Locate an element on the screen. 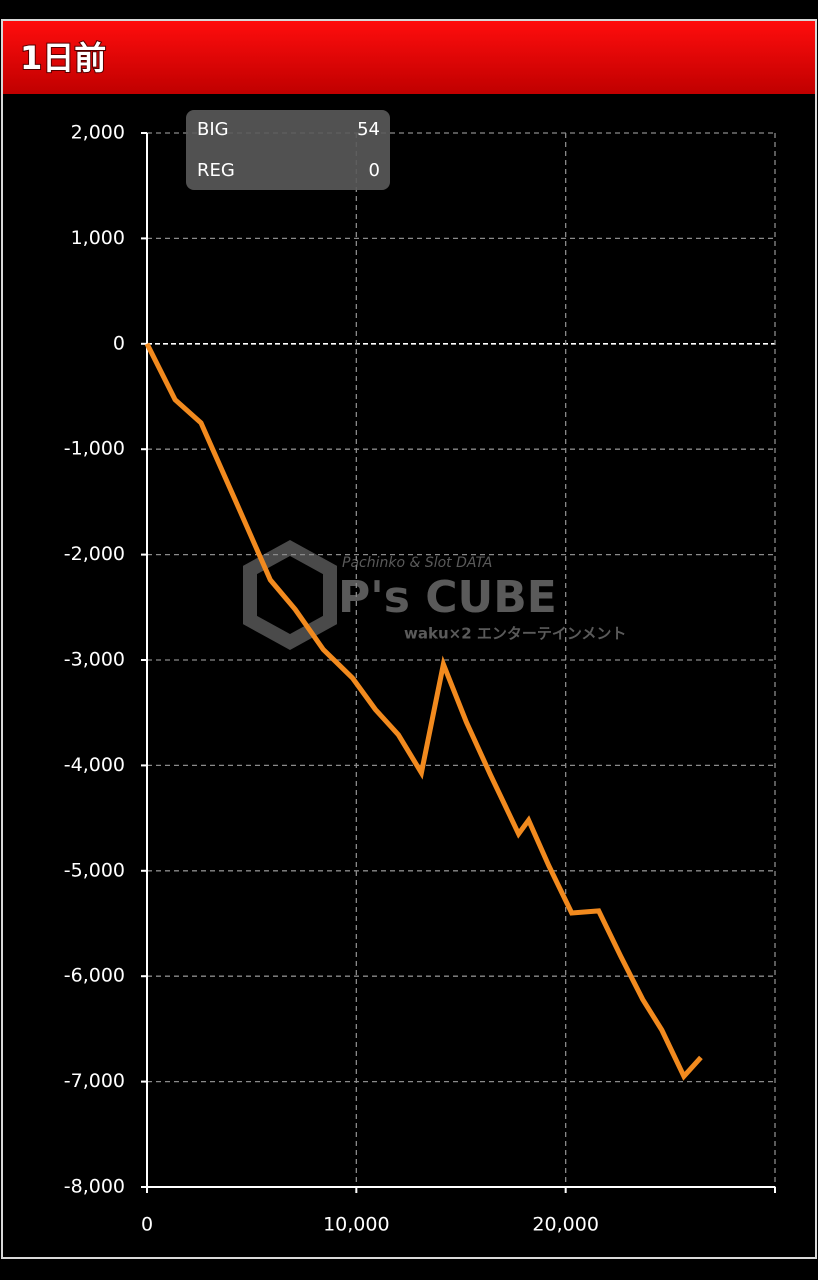  x-tick-label: 0 is located at coordinates (147, 1225).